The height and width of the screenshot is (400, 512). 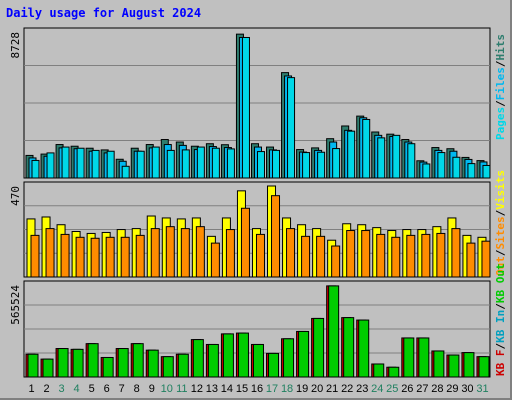 I want to click on x-tick-label-day-7: 7, so click(x=122, y=389).